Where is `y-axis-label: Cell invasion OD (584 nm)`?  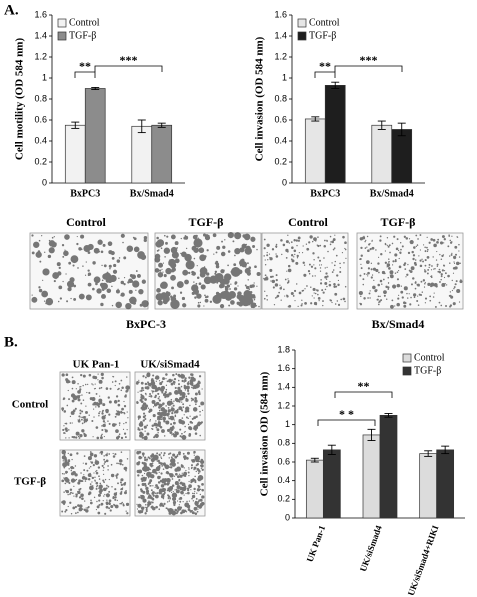 y-axis-label: Cell invasion OD (584 nm) is located at coordinates (265, 433).